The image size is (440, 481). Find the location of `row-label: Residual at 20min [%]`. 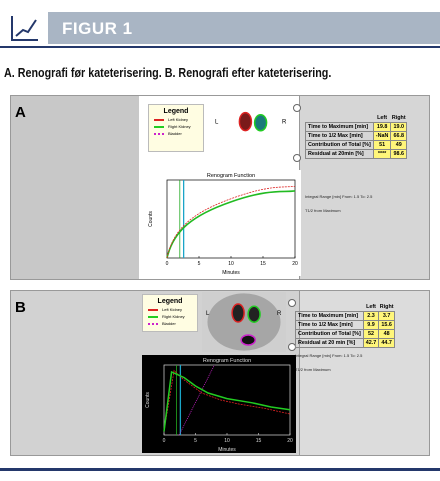

row-label: Residual at 20min [%] is located at coordinates (339, 154).